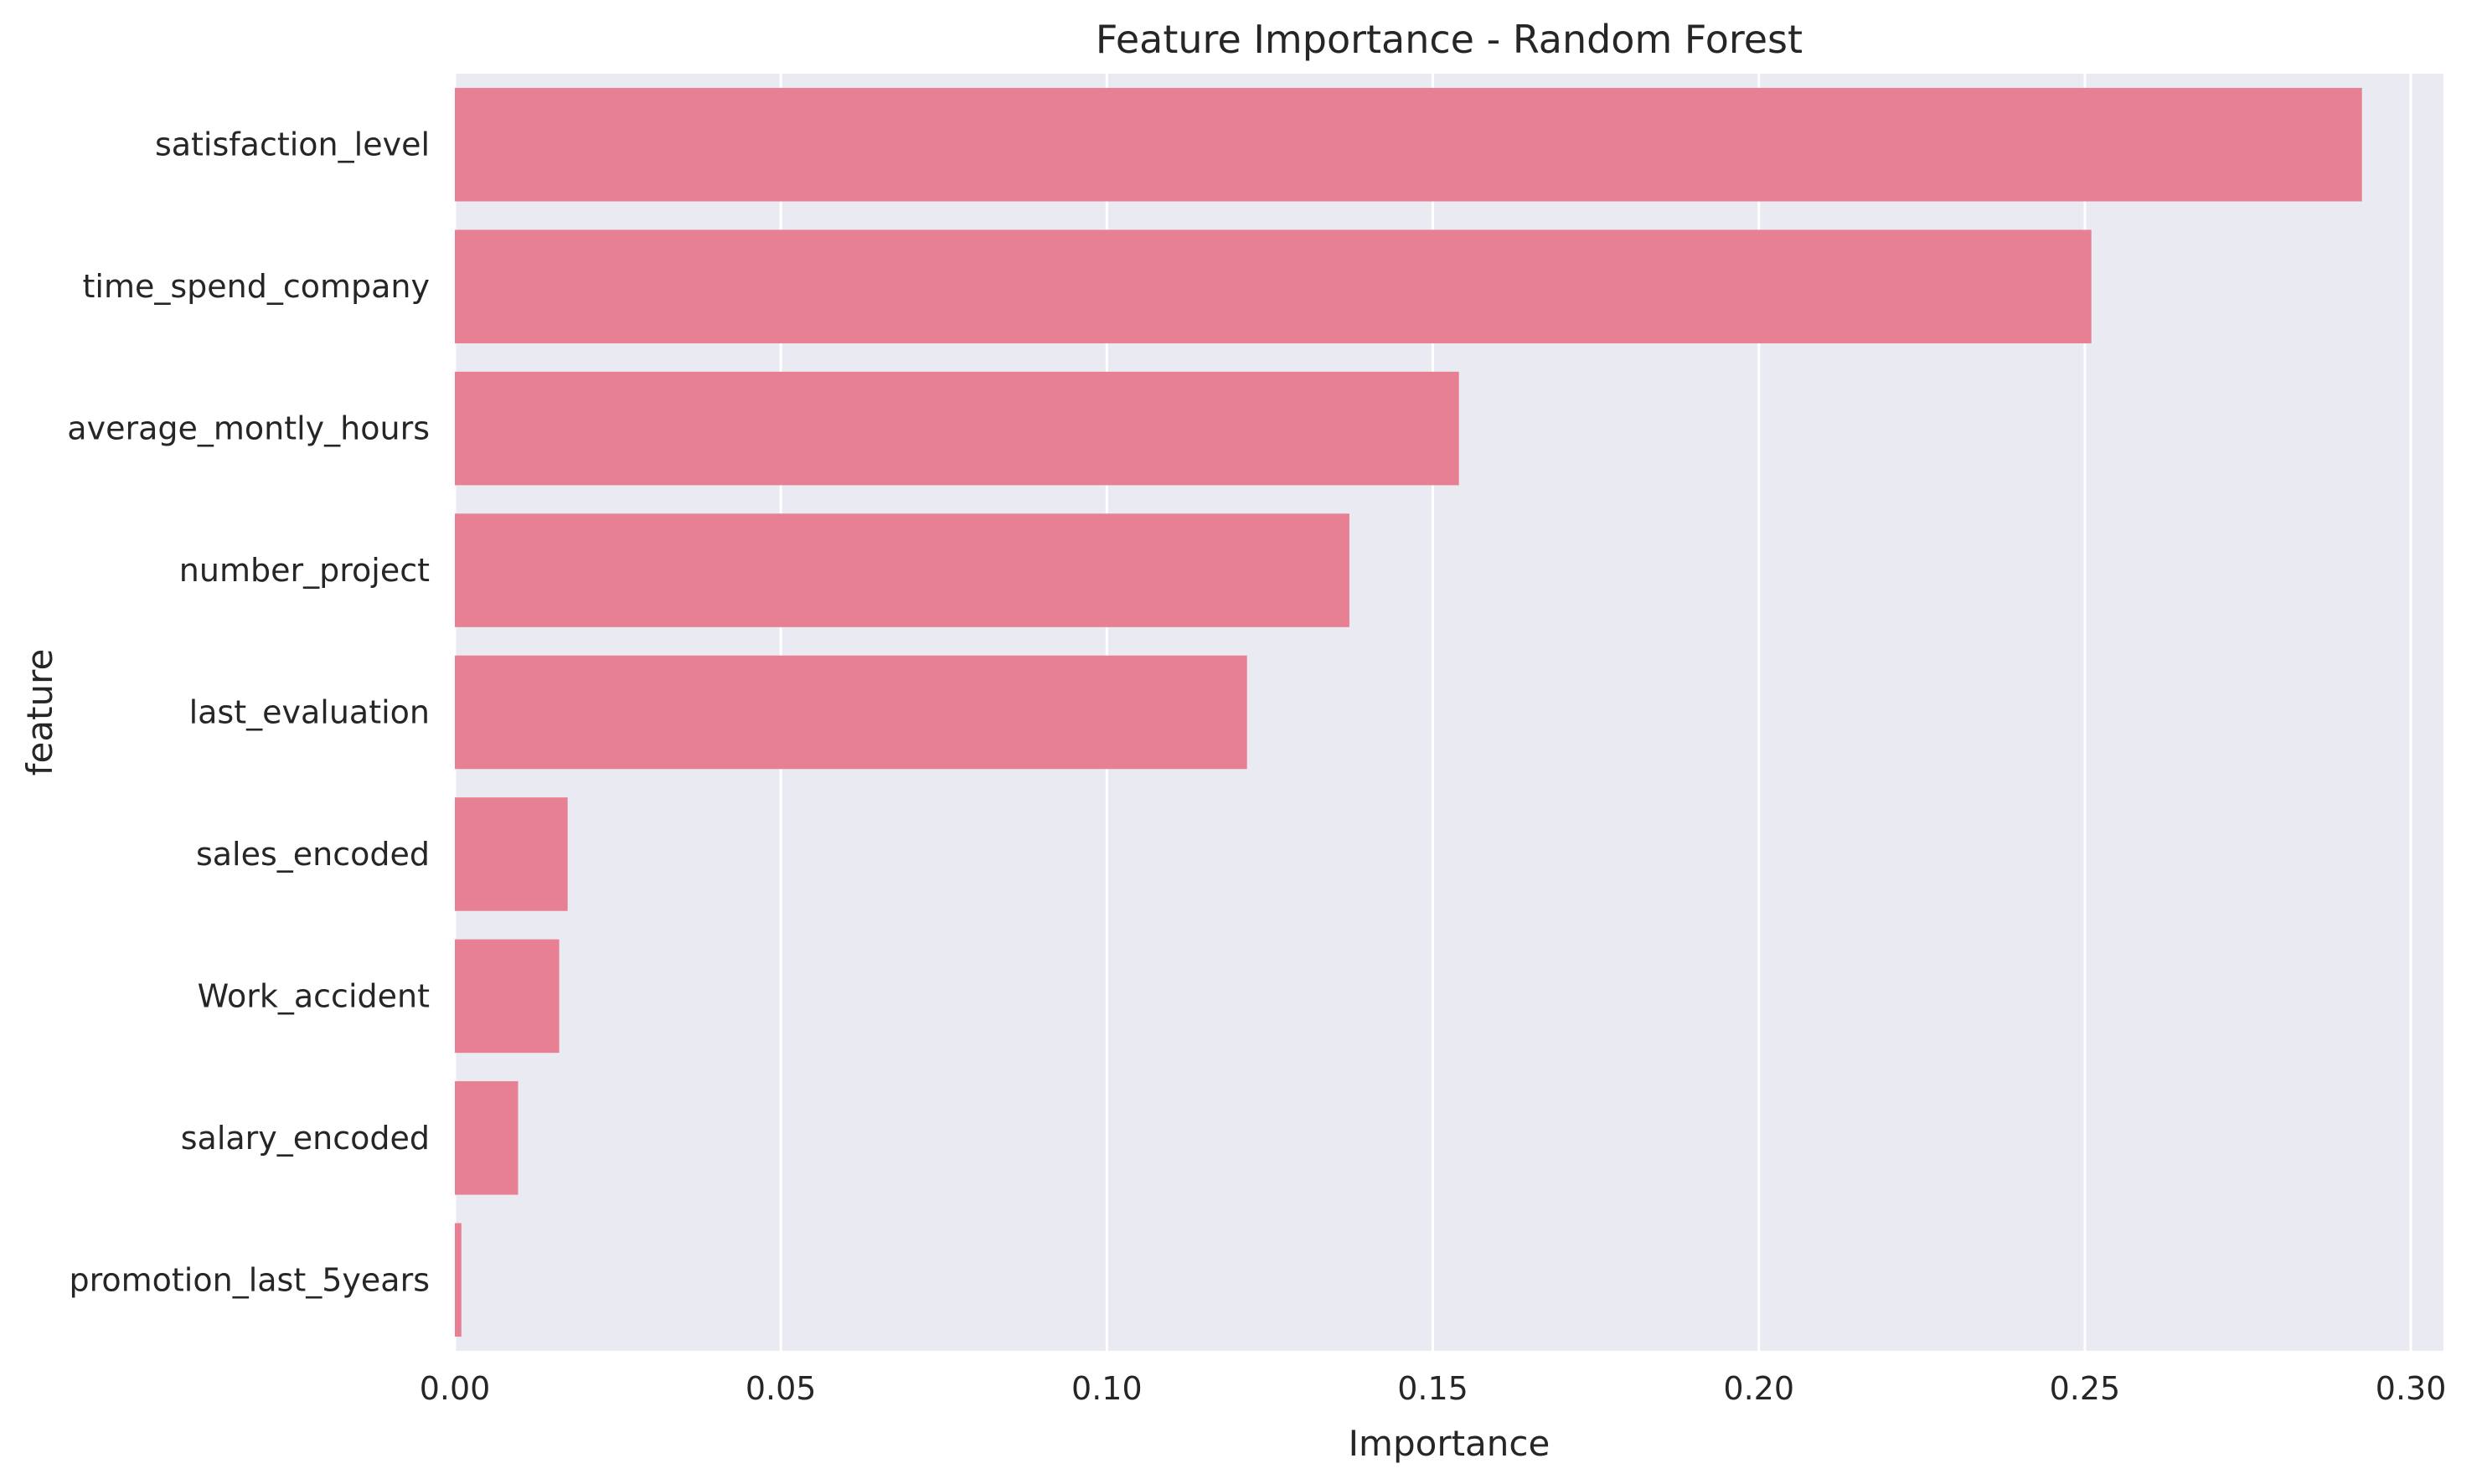 Image resolution: width=2487 pixels, height=1484 pixels. I want to click on bar-sales-encoded, so click(511, 854).